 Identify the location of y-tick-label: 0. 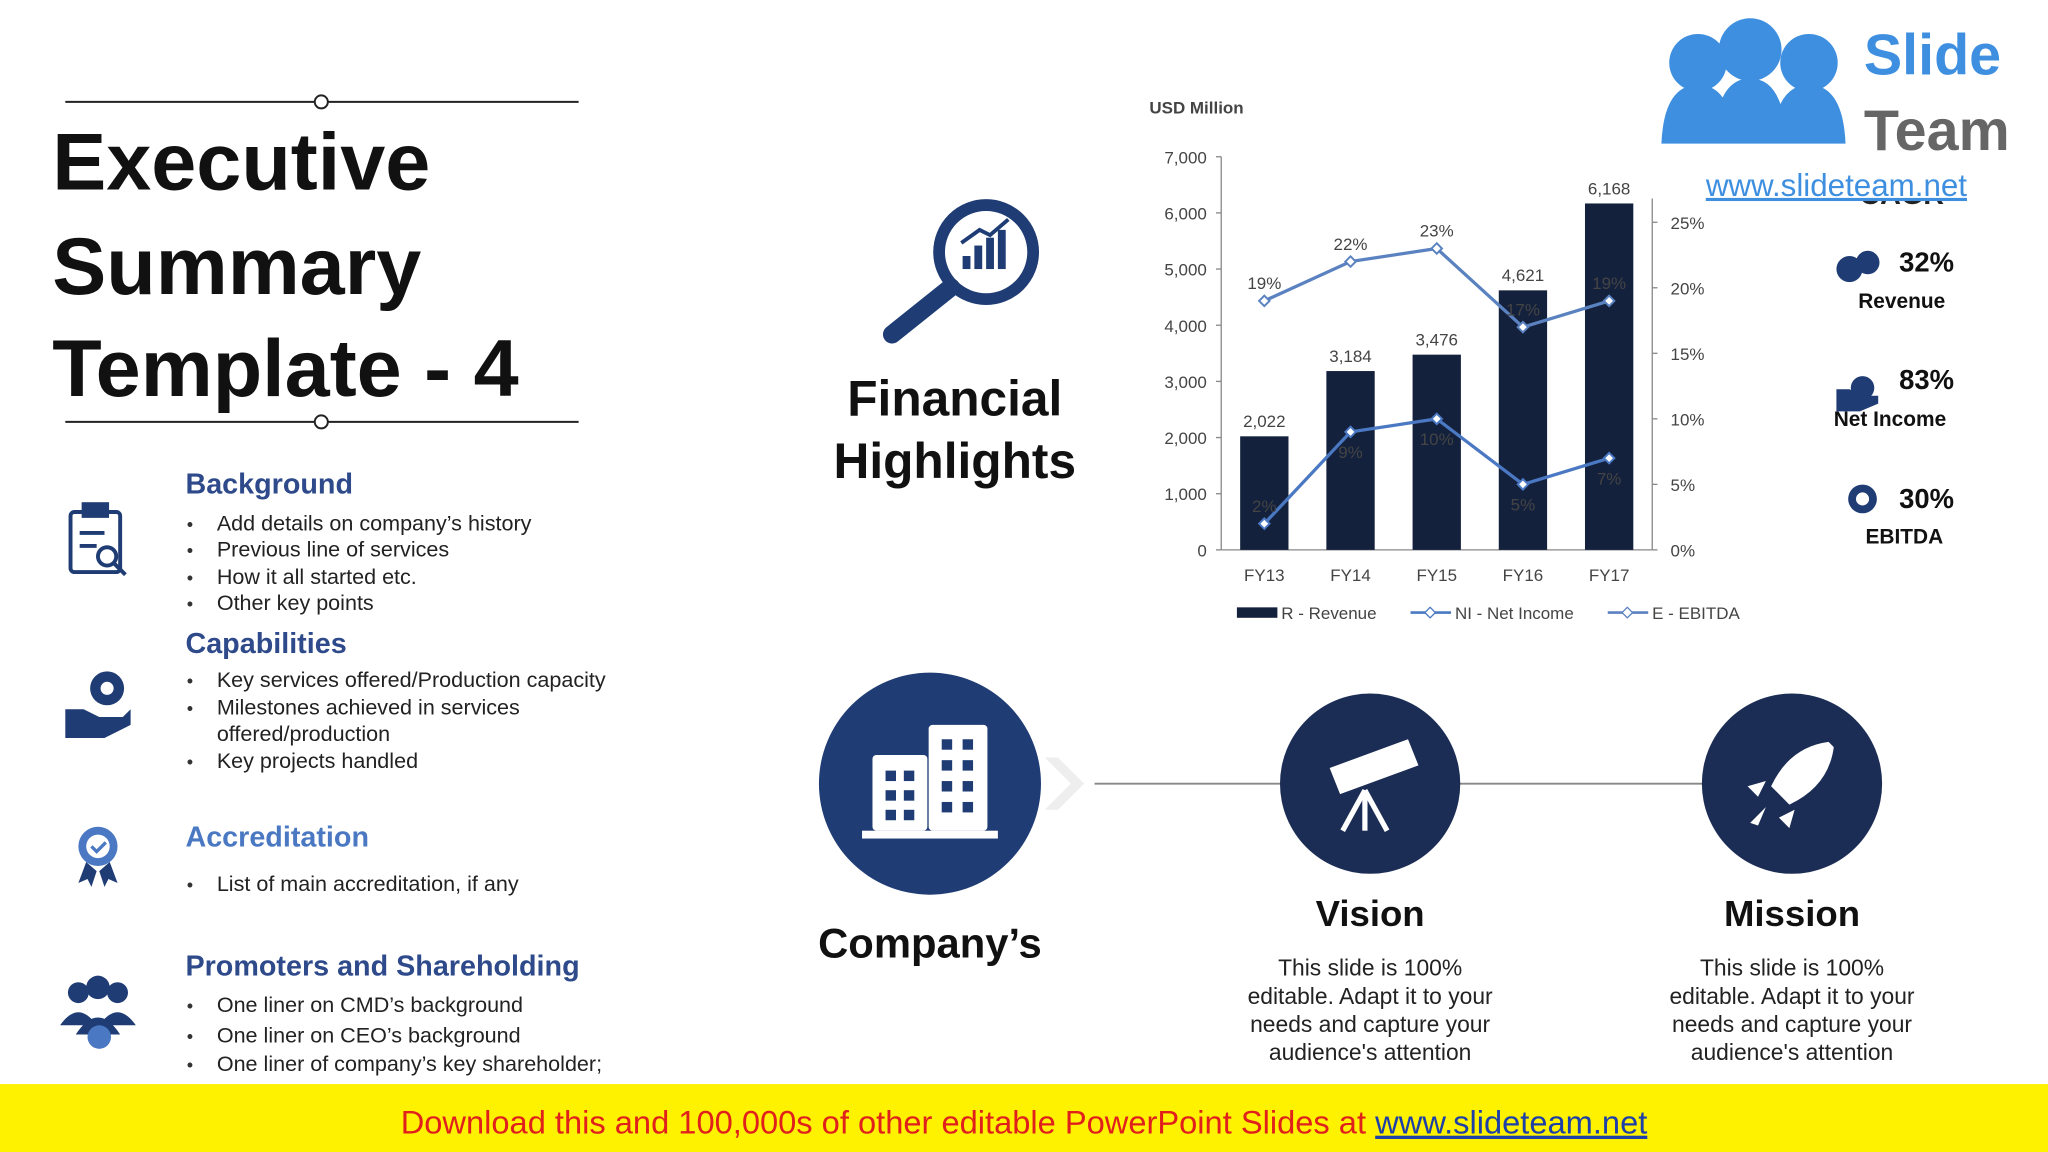
(1201, 550).